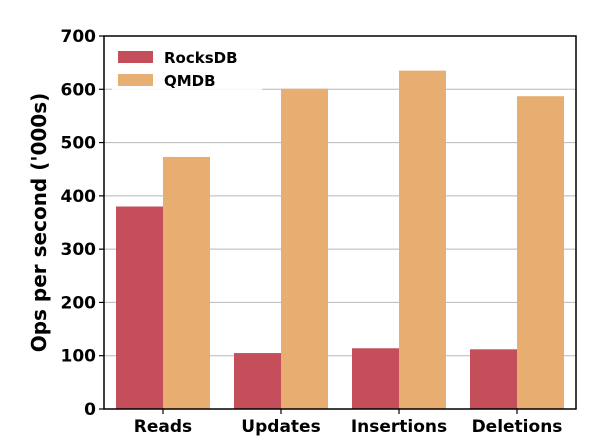 This screenshot has height=443, width=612. What do you see at coordinates (79, 303) in the screenshot?
I see `y-tick-label: 200` at bounding box center [79, 303].